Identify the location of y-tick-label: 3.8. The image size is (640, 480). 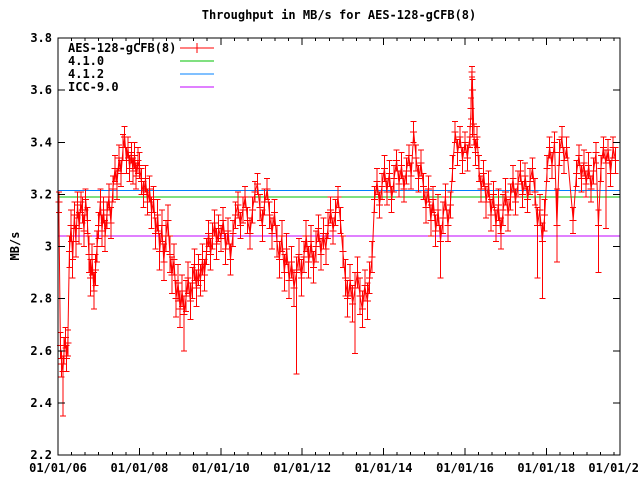
(41, 38).